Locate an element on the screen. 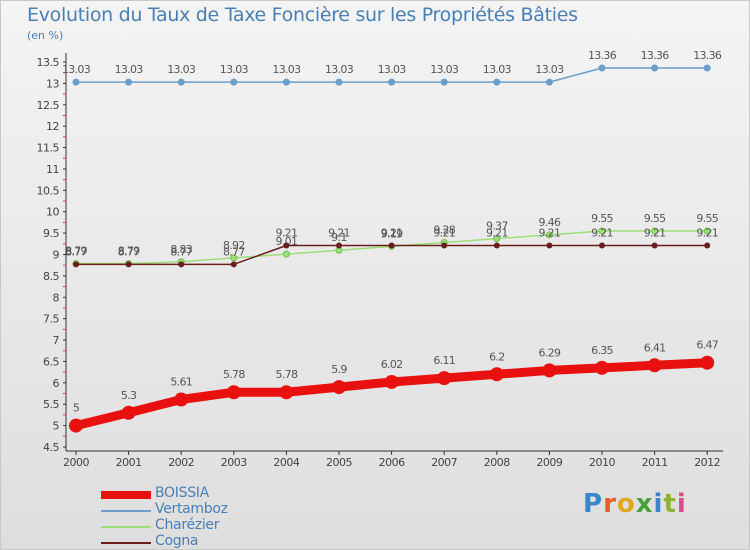  logo-letter: t is located at coordinates (670, 504).